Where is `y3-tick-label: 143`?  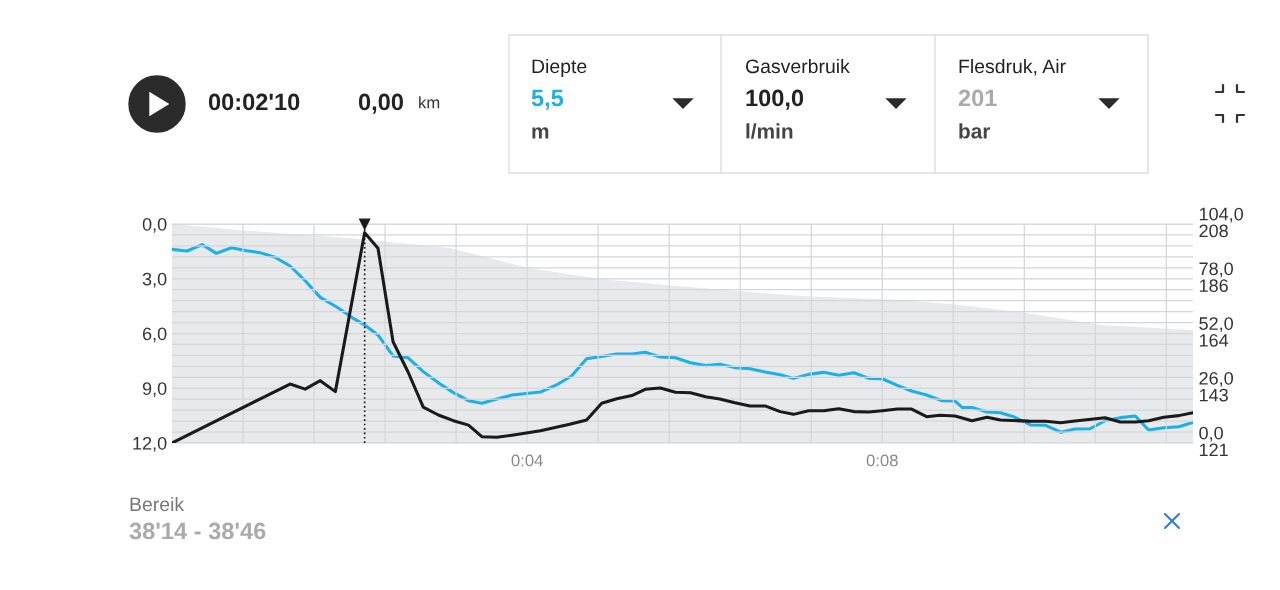
y3-tick-label: 143 is located at coordinates (1213, 395).